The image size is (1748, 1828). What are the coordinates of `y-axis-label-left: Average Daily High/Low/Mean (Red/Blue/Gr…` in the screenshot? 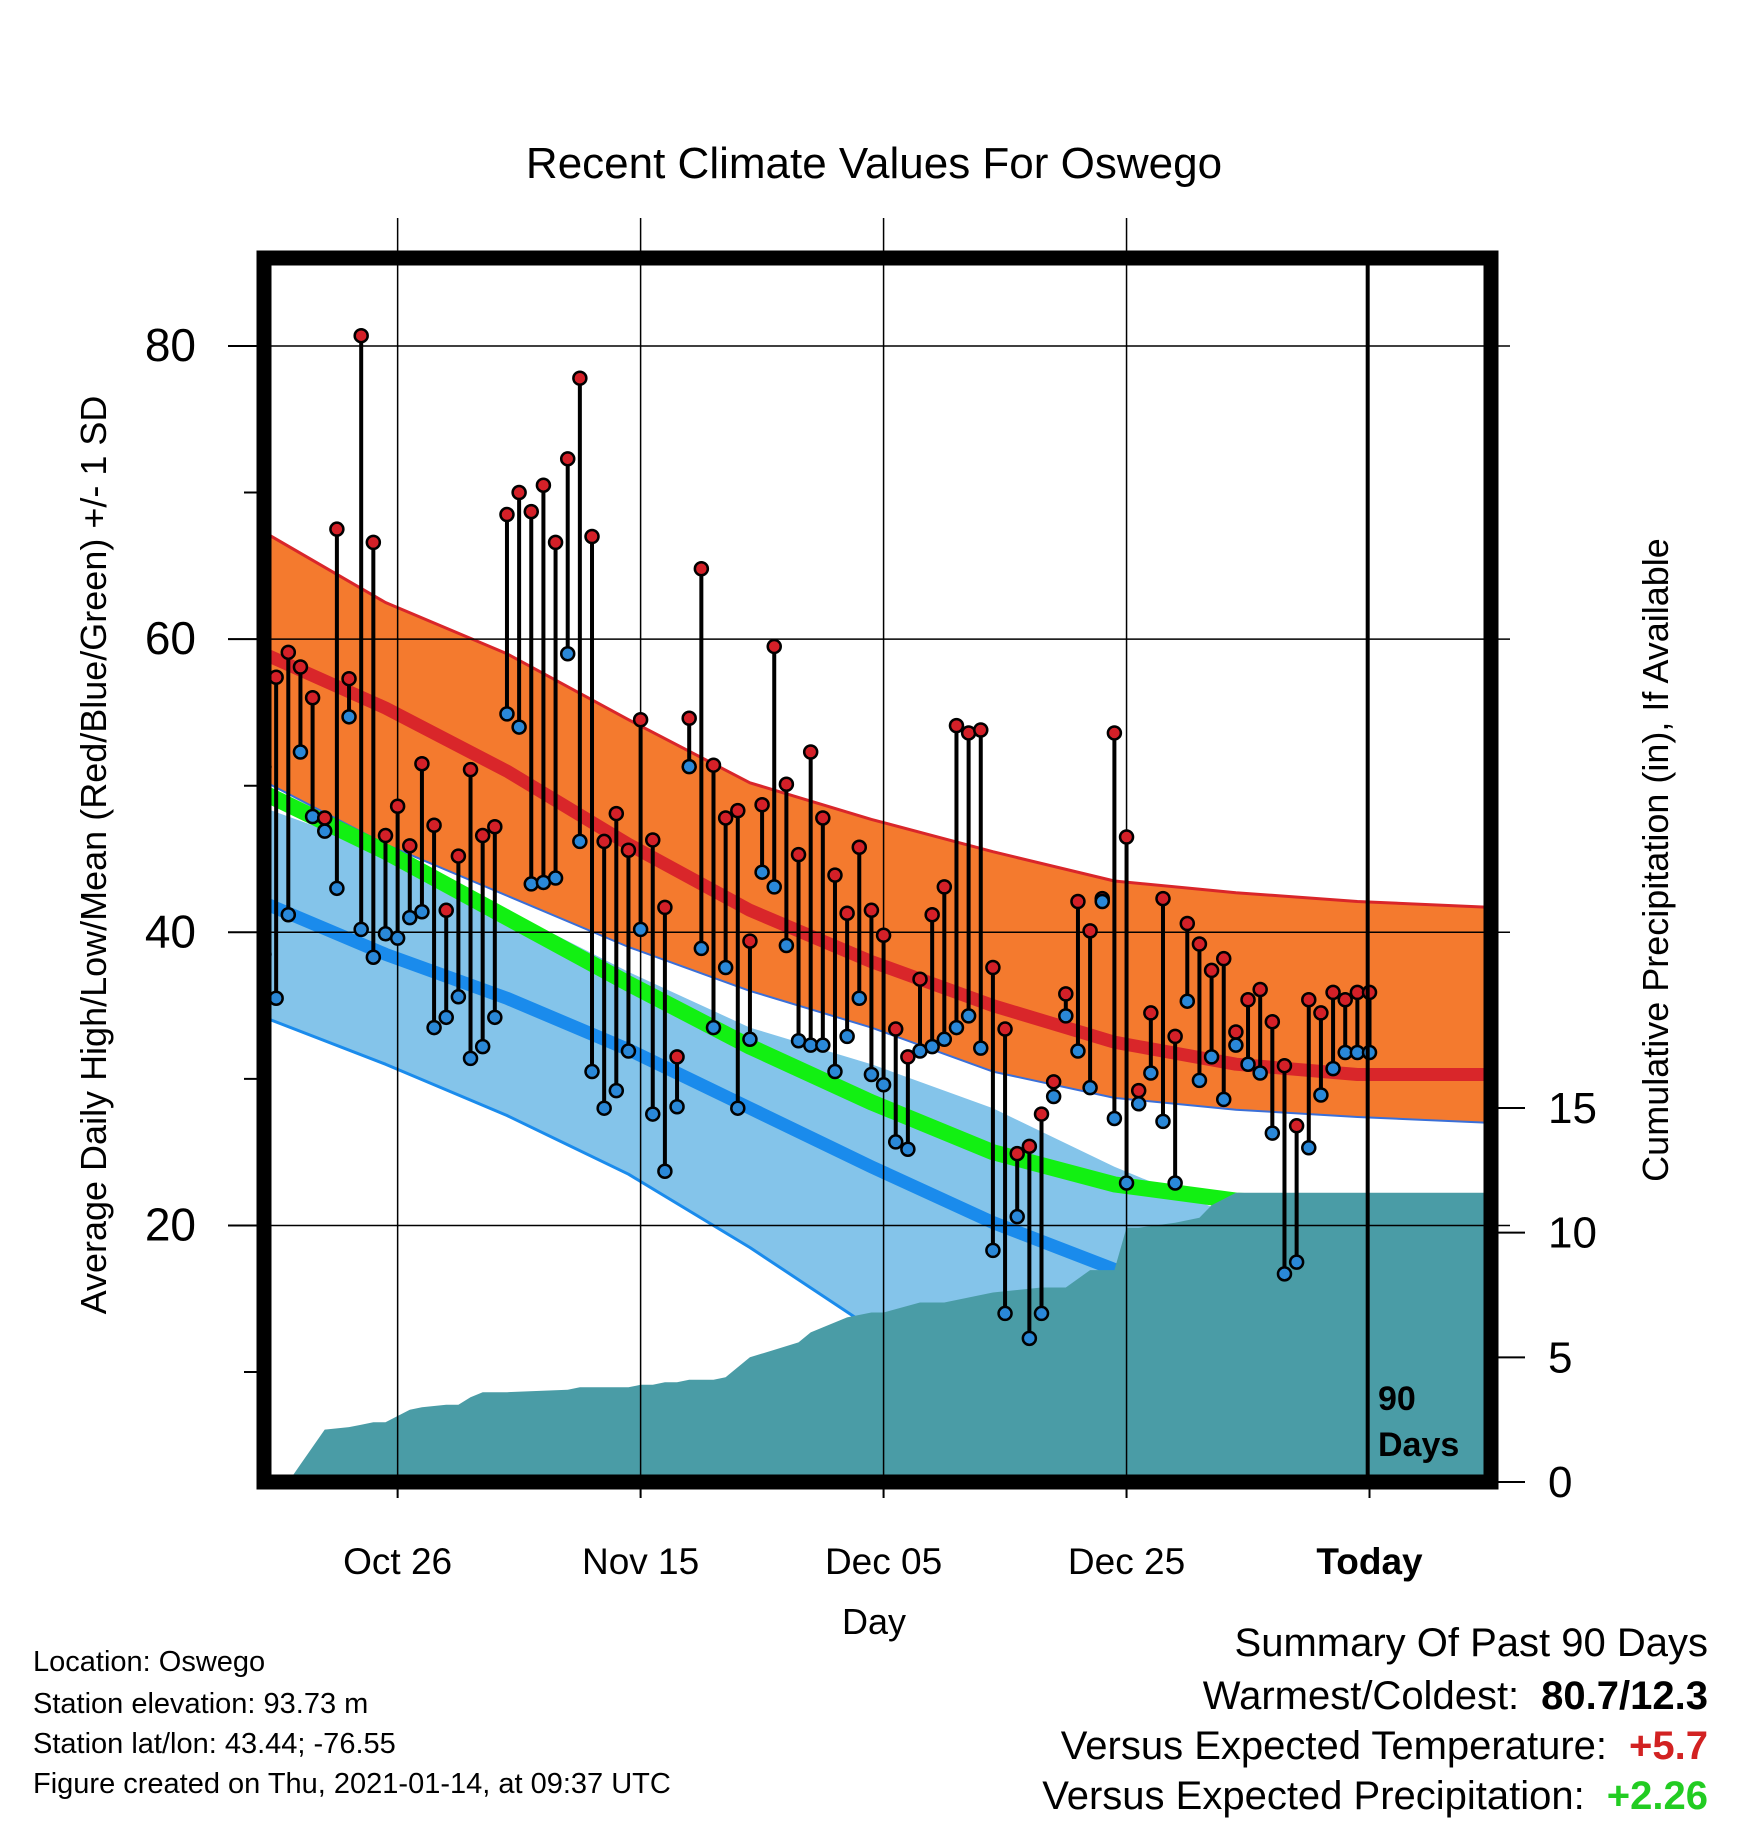 It's located at (93, 855).